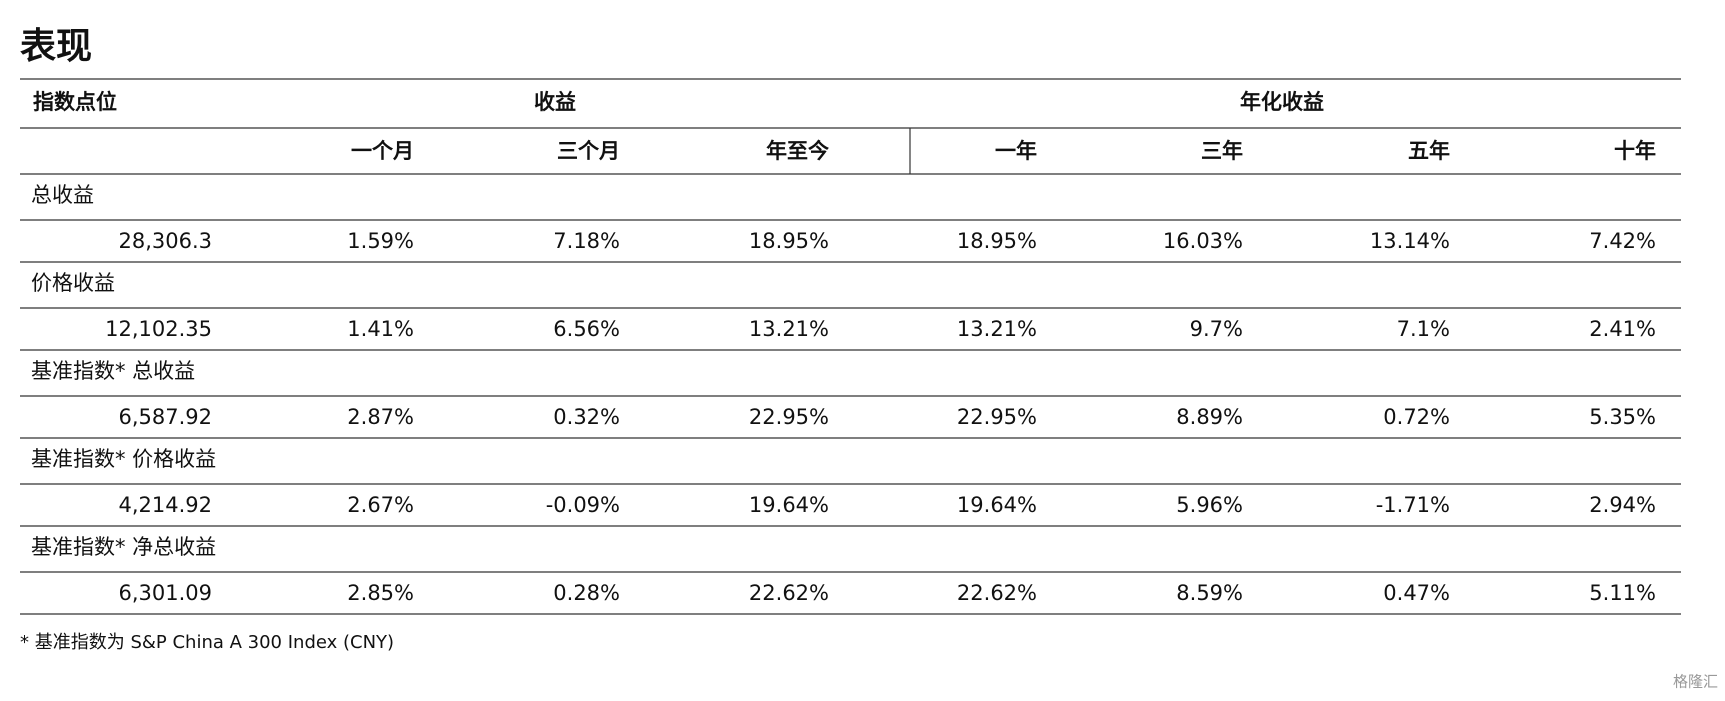  I want to click on cell: 2.41%, so click(1622, 329).